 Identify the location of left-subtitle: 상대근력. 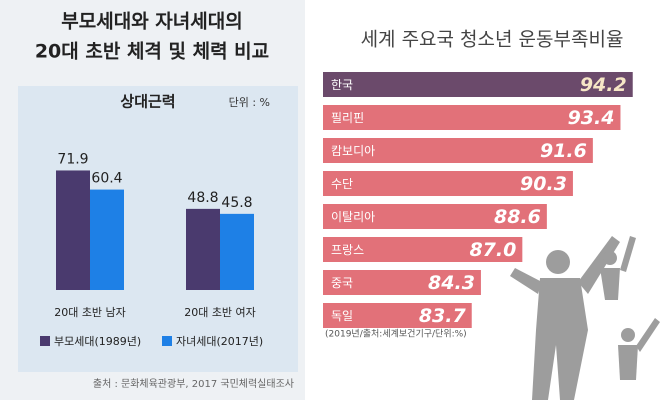
(147, 102).